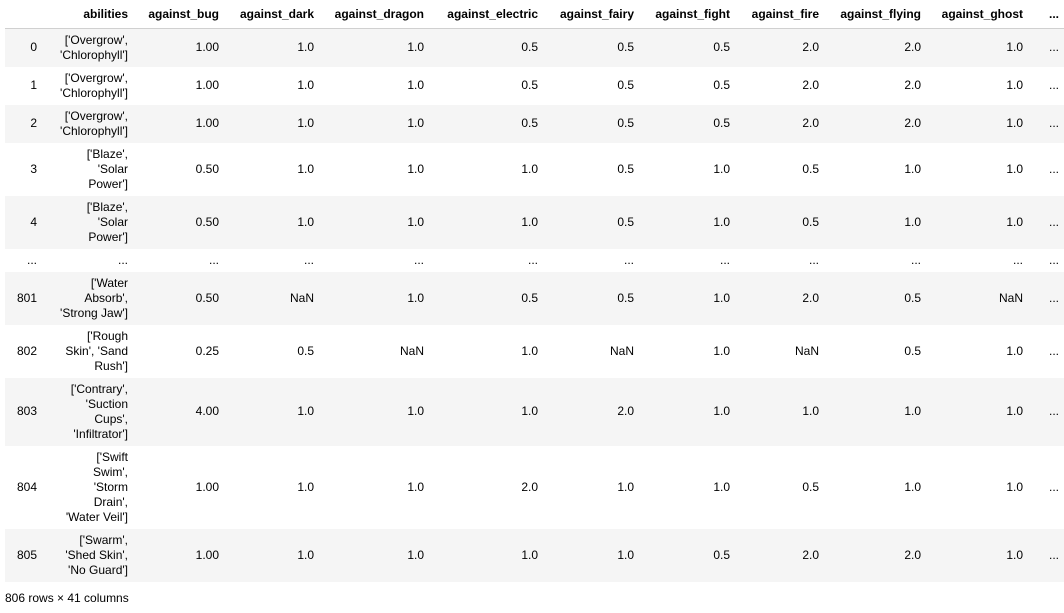 The height and width of the screenshot is (613, 1064). I want to click on column-header: against_electric, so click(486, 14).